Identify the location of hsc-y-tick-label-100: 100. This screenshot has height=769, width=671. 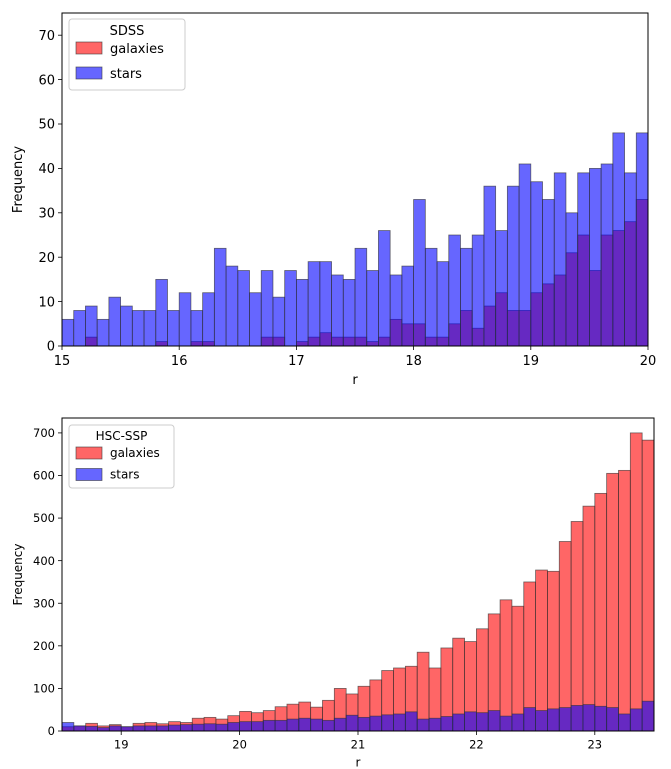
(44, 689).